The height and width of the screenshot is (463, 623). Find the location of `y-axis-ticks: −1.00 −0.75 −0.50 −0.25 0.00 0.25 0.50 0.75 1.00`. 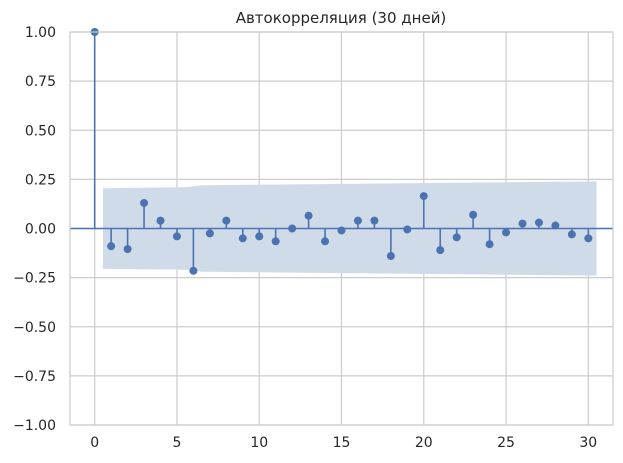

y-axis-ticks: −1.00 −0.75 −0.50 −0.25 0.00 0.25 0.50 0.75 1.00 is located at coordinates (34, 229).